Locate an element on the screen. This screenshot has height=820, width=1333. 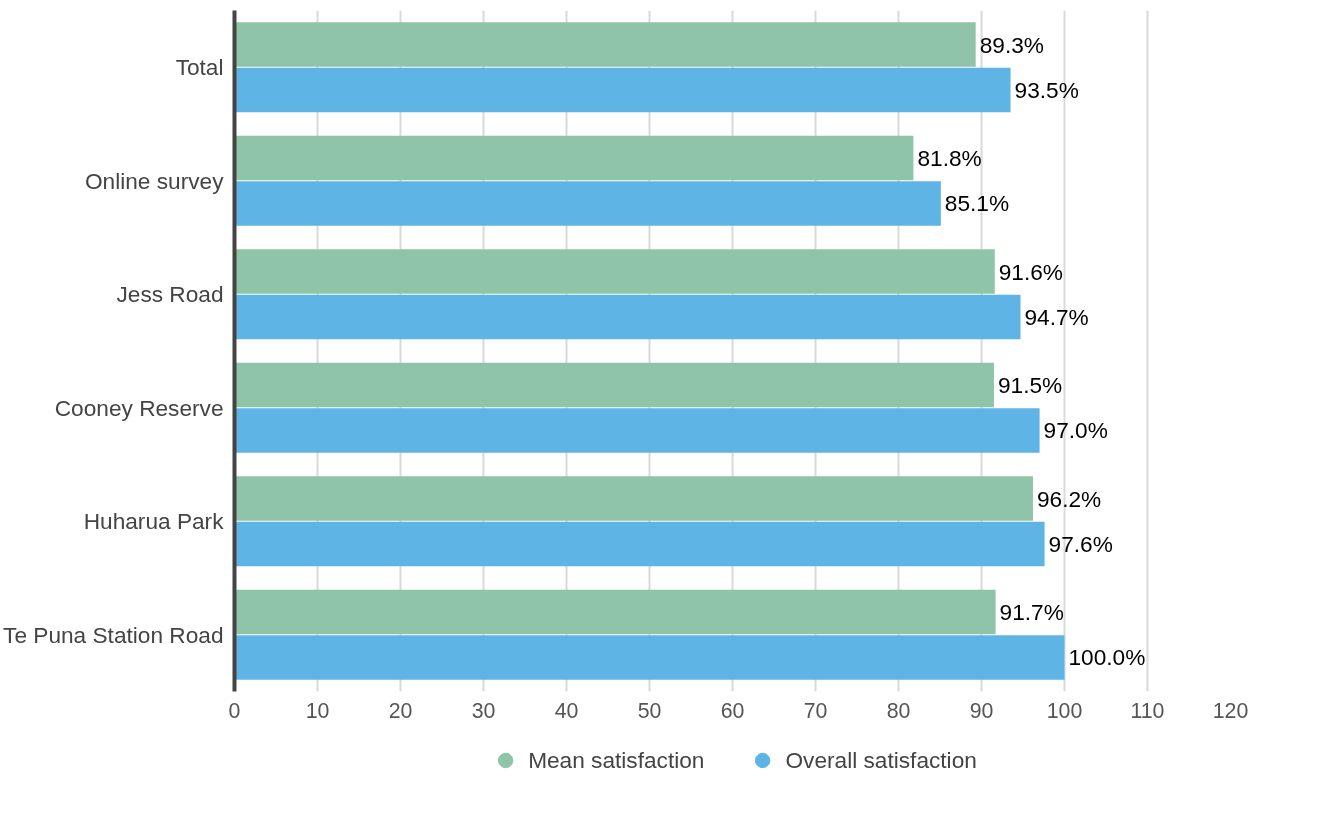
x-tick-label: 100 is located at coordinates (1064, 710).